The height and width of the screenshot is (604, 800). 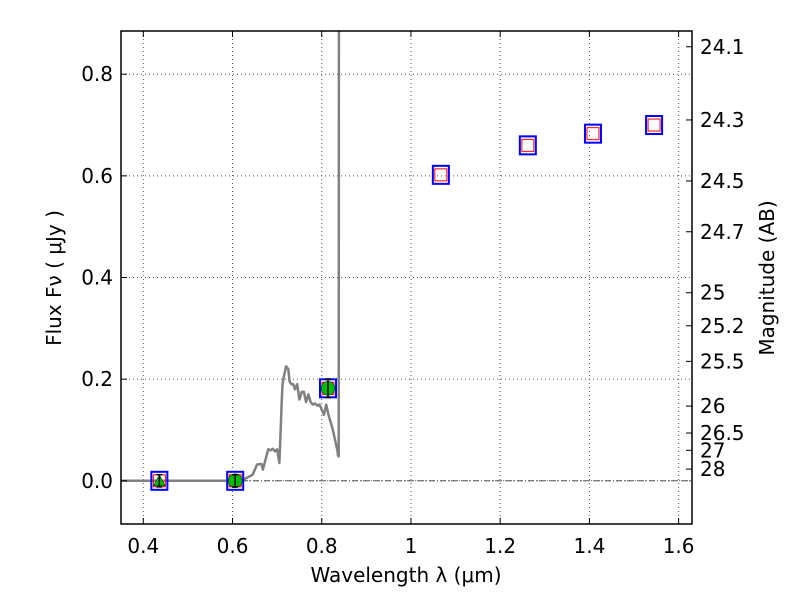 I want to click on x-tick-label: 1, so click(x=411, y=546).